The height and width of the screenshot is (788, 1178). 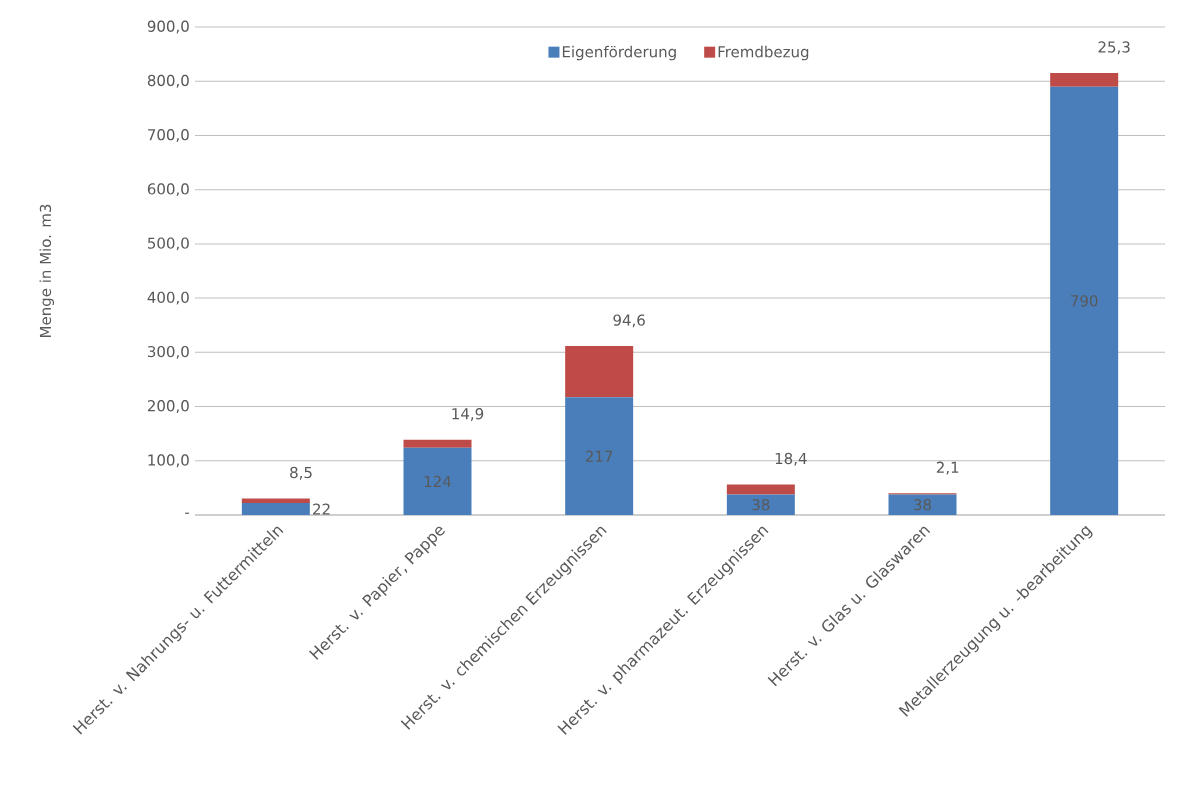 I want to click on y-tick-label: 700,0, so click(x=168, y=135).